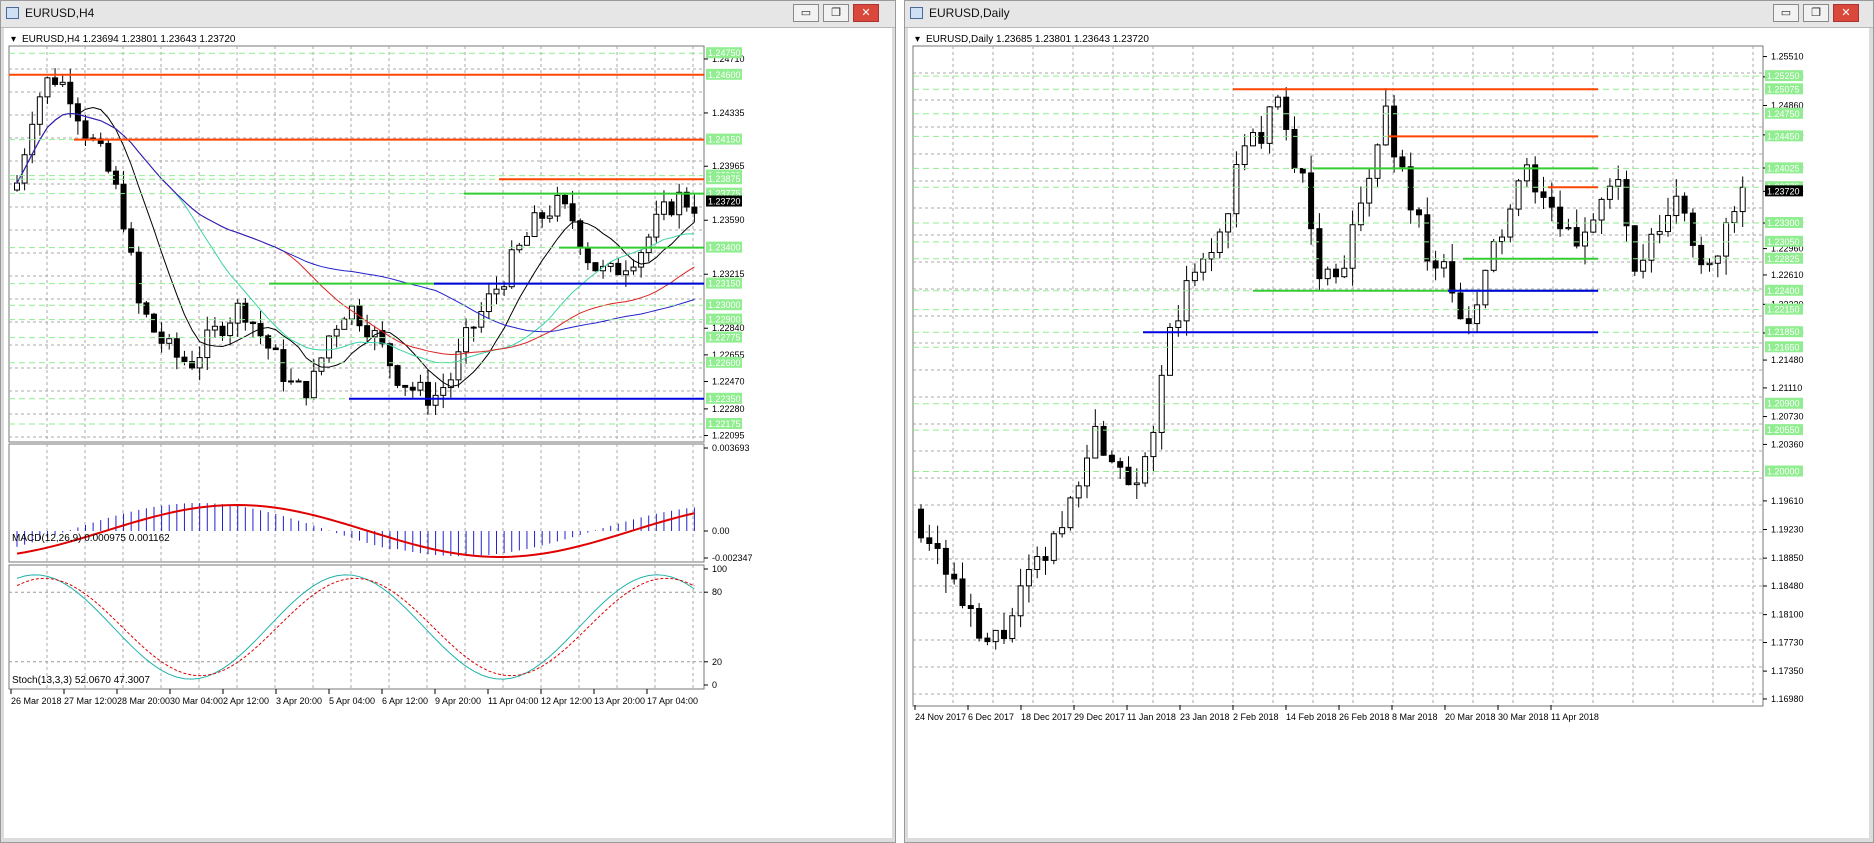 The image size is (1874, 843). I want to click on date-tick-label: 6 Dec 2017, so click(991, 717).